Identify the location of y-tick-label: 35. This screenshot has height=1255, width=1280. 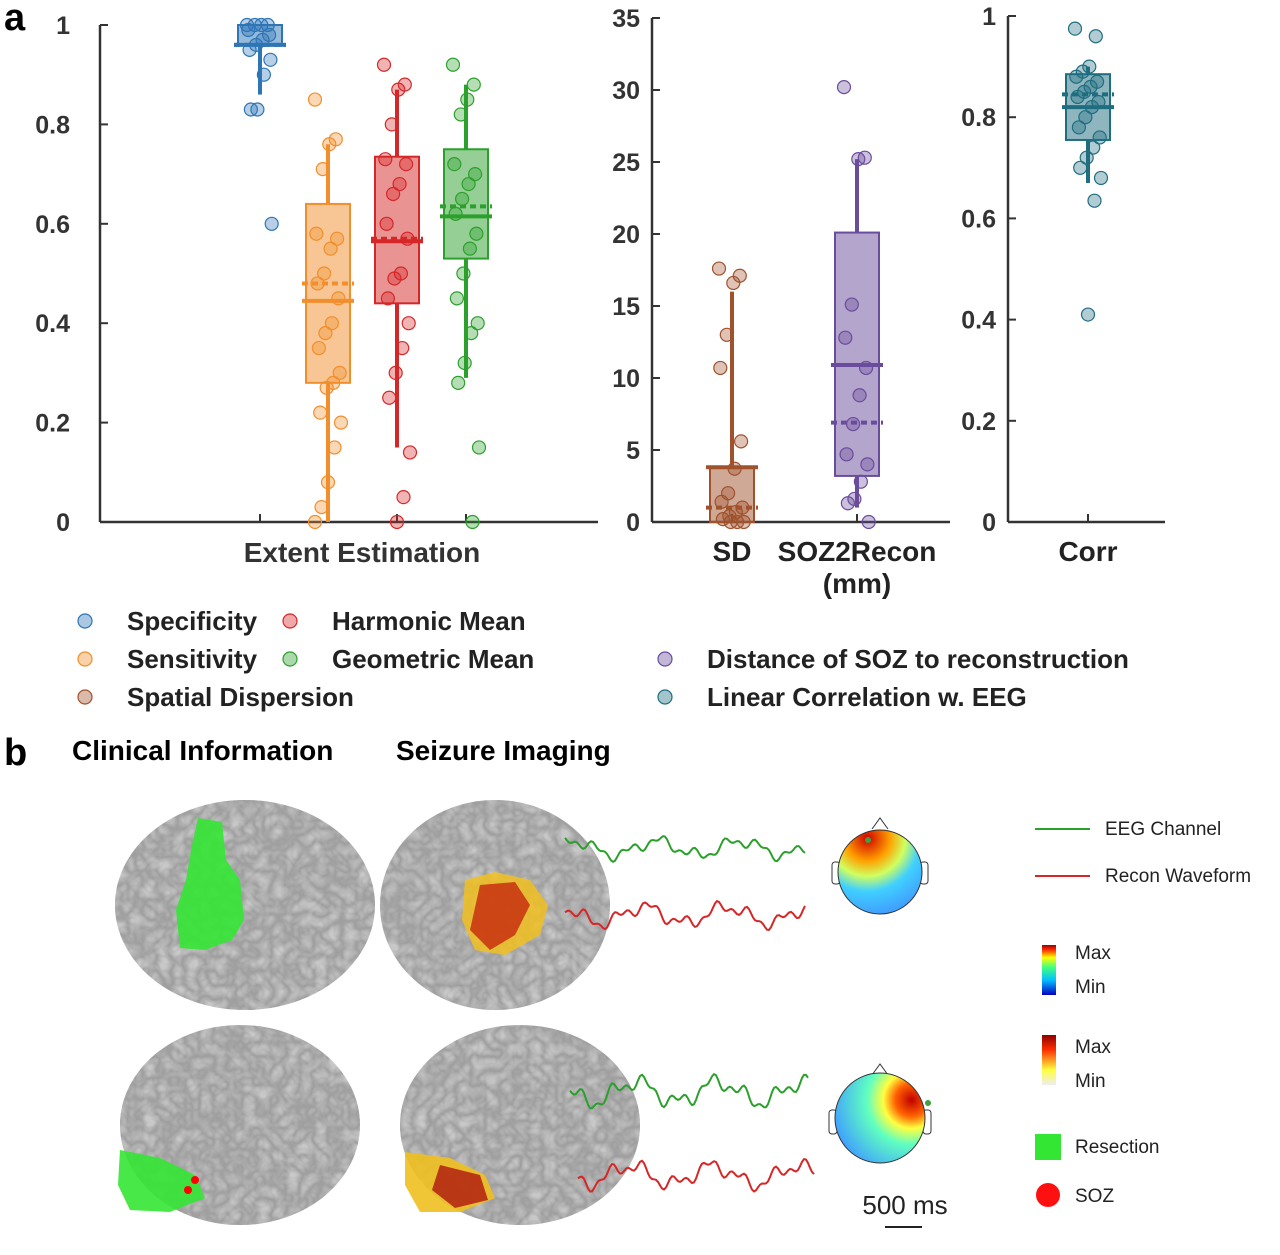
(626, 19).